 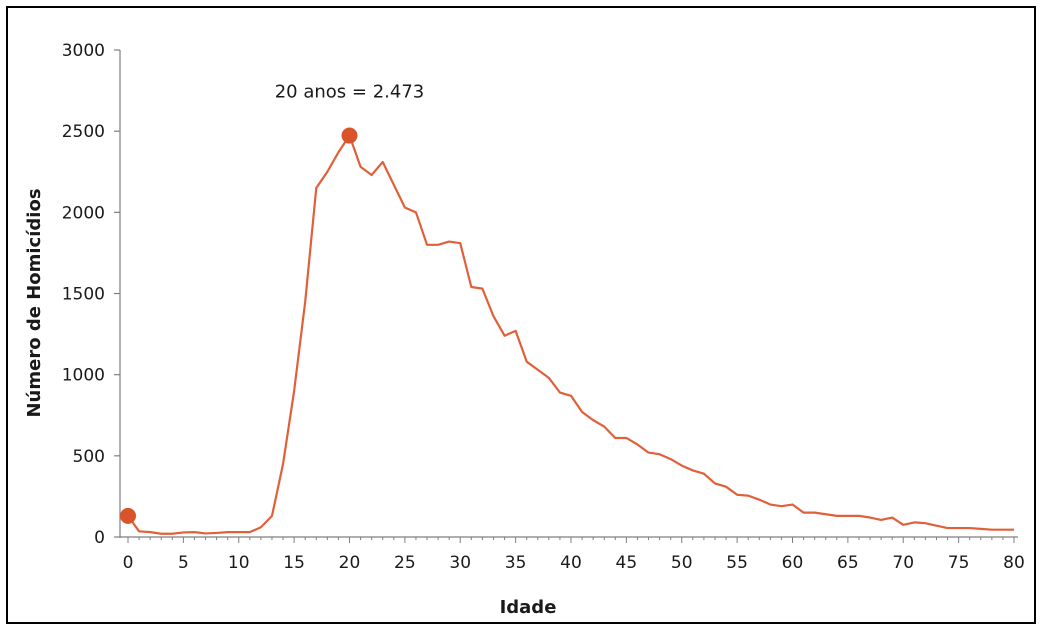 I want to click on y-tick-label: 0, so click(x=99, y=538).